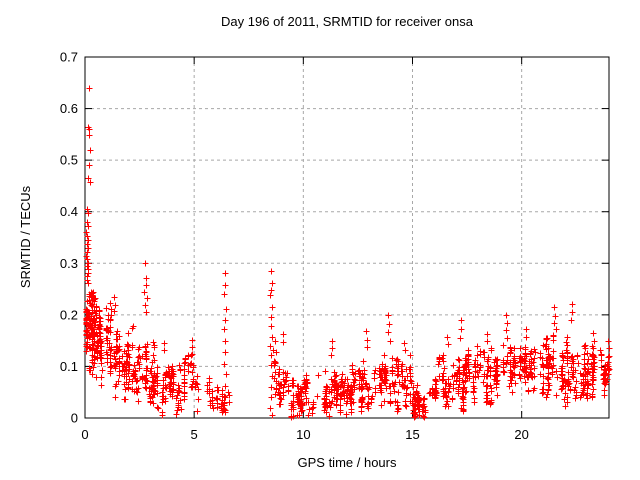 Image resolution: width=640 pixels, height=480 pixels. I want to click on y-tick-label: 0, so click(74, 418).